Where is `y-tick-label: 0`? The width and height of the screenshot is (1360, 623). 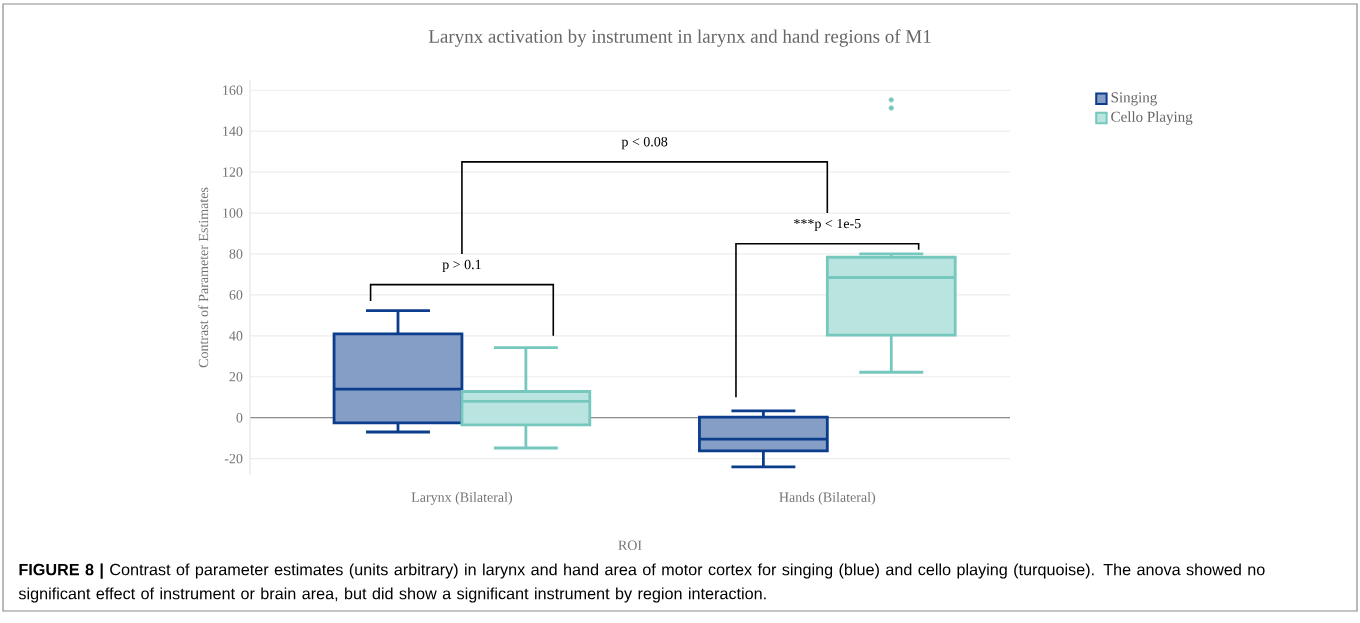
y-tick-label: 0 is located at coordinates (239, 417).